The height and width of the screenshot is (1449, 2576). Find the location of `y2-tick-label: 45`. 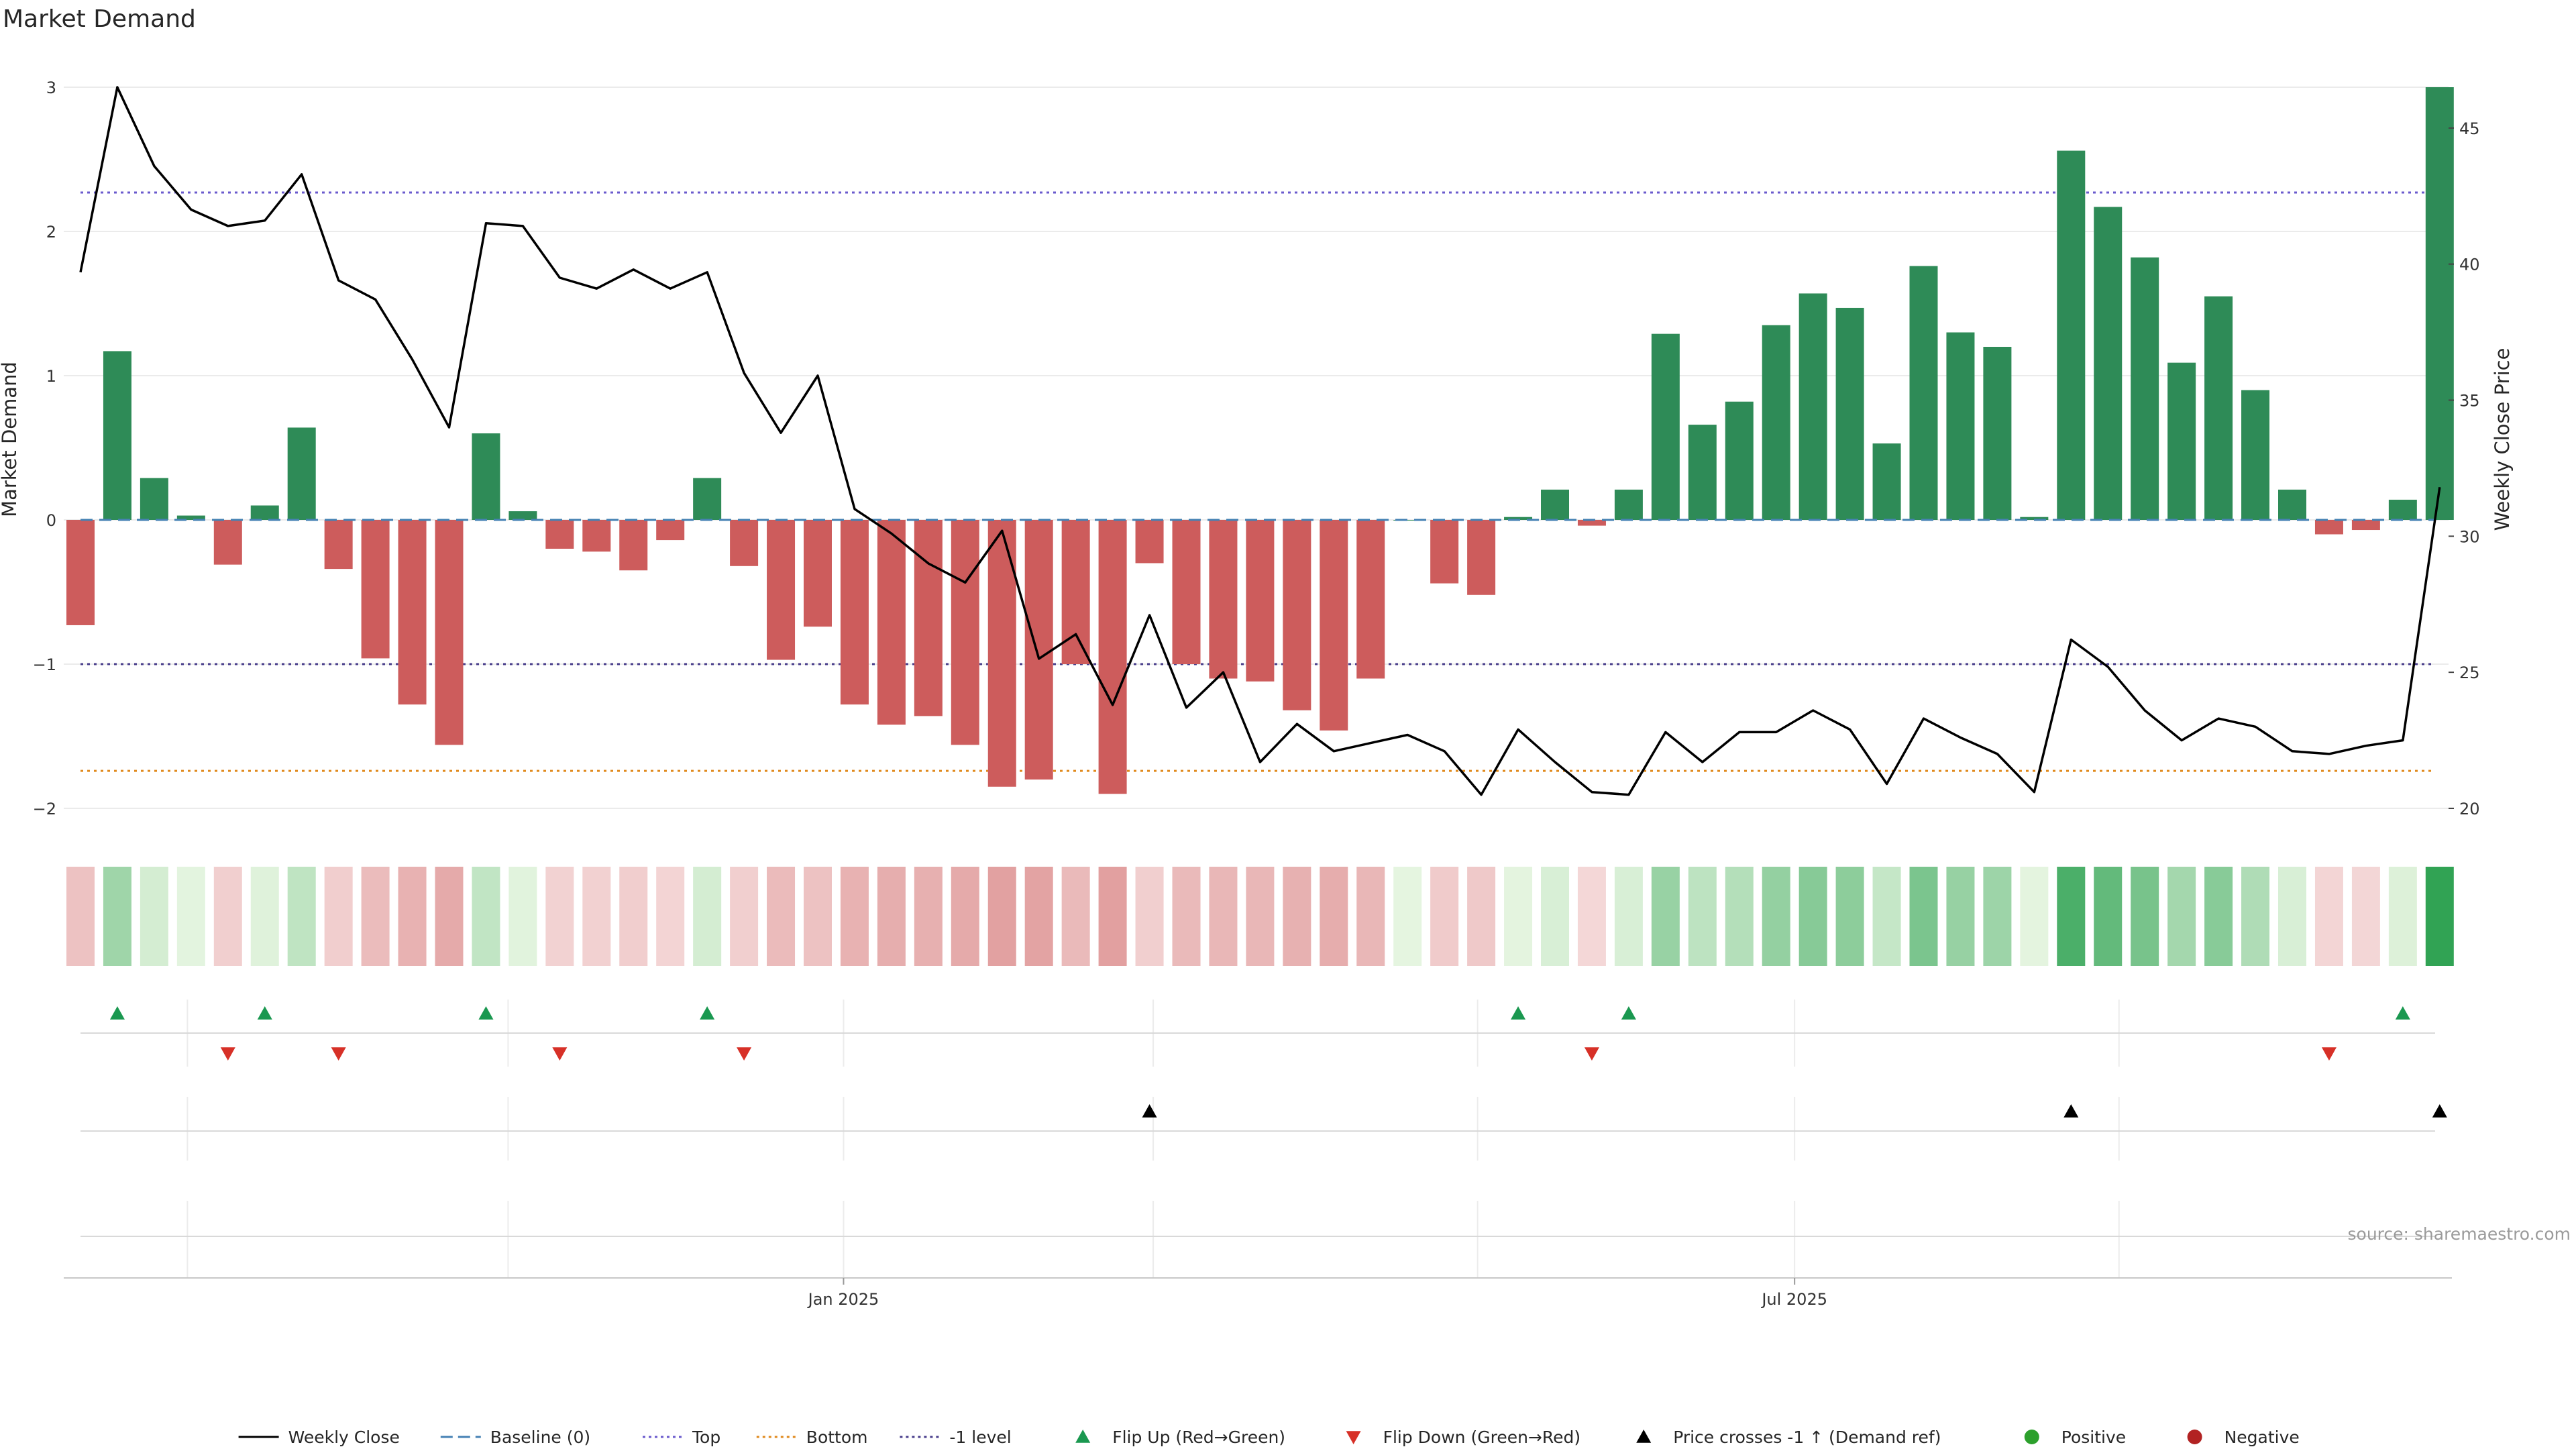

y2-tick-label: 45 is located at coordinates (2469, 128).